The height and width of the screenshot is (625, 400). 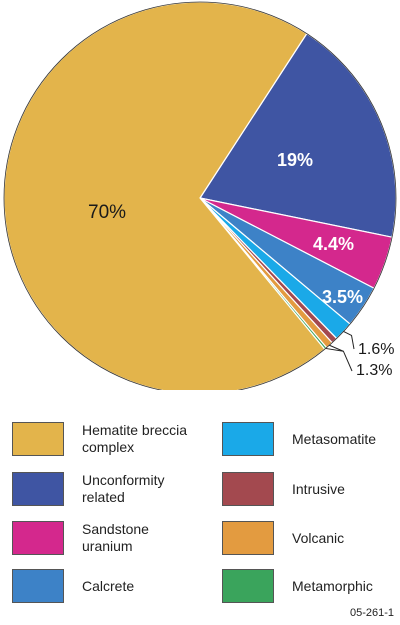 What do you see at coordinates (318, 537) in the screenshot?
I see `legend-label: Volcanic` at bounding box center [318, 537].